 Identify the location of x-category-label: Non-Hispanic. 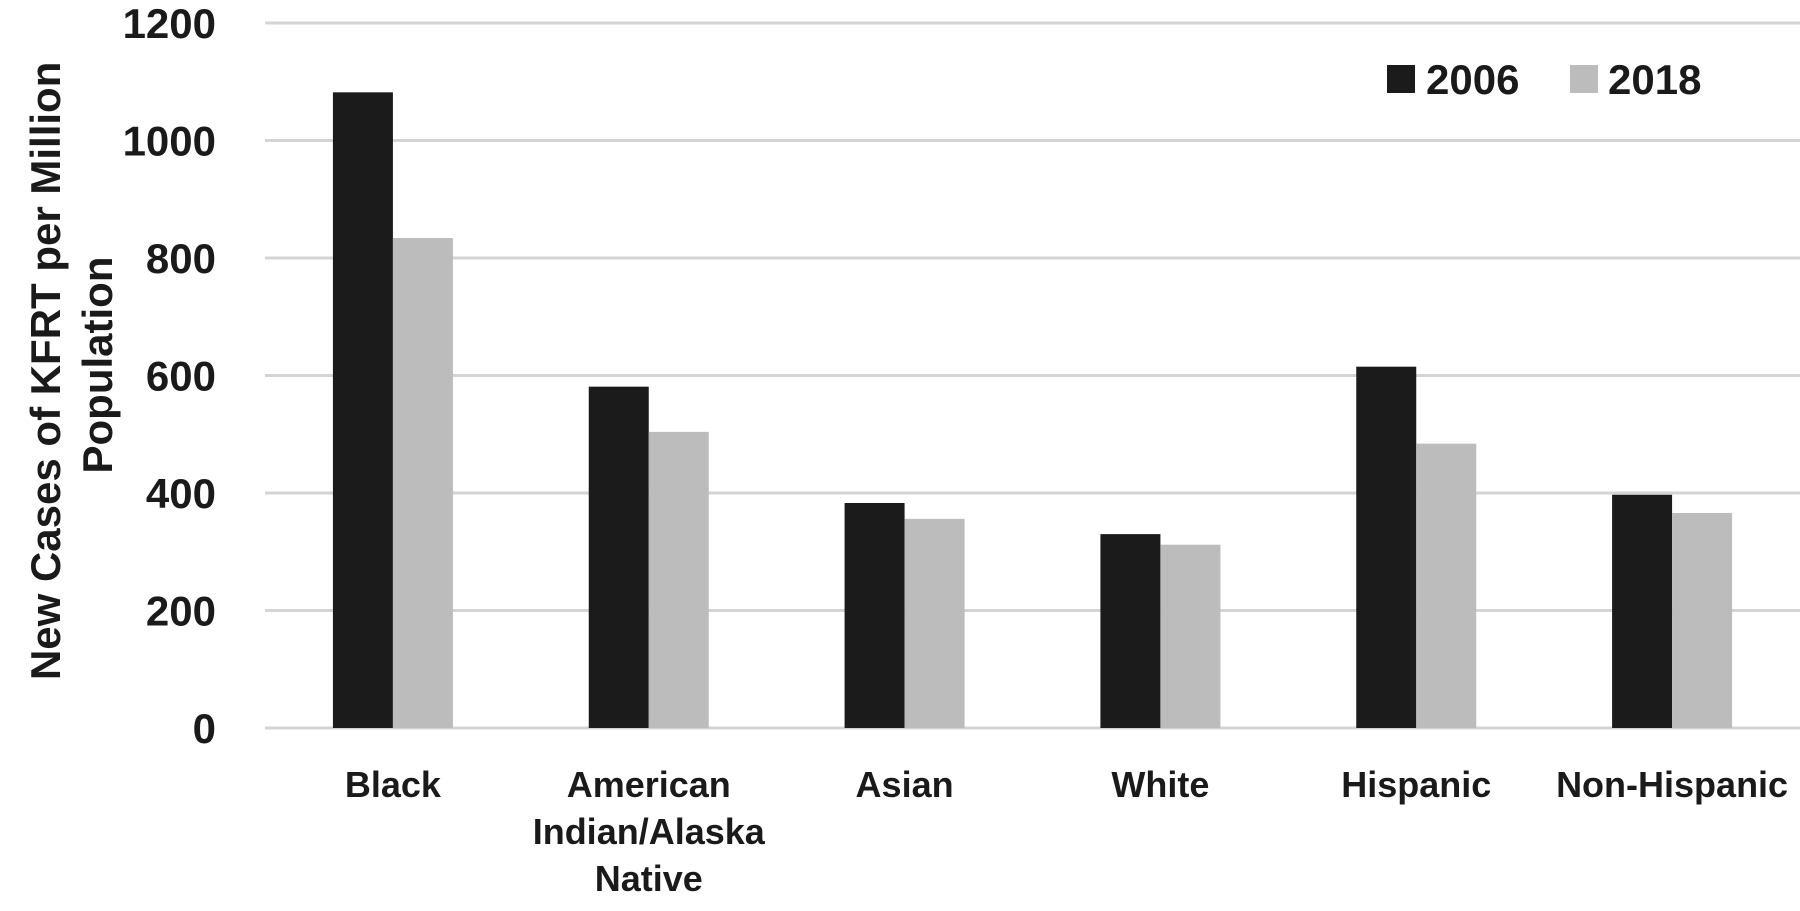
(1672, 784).